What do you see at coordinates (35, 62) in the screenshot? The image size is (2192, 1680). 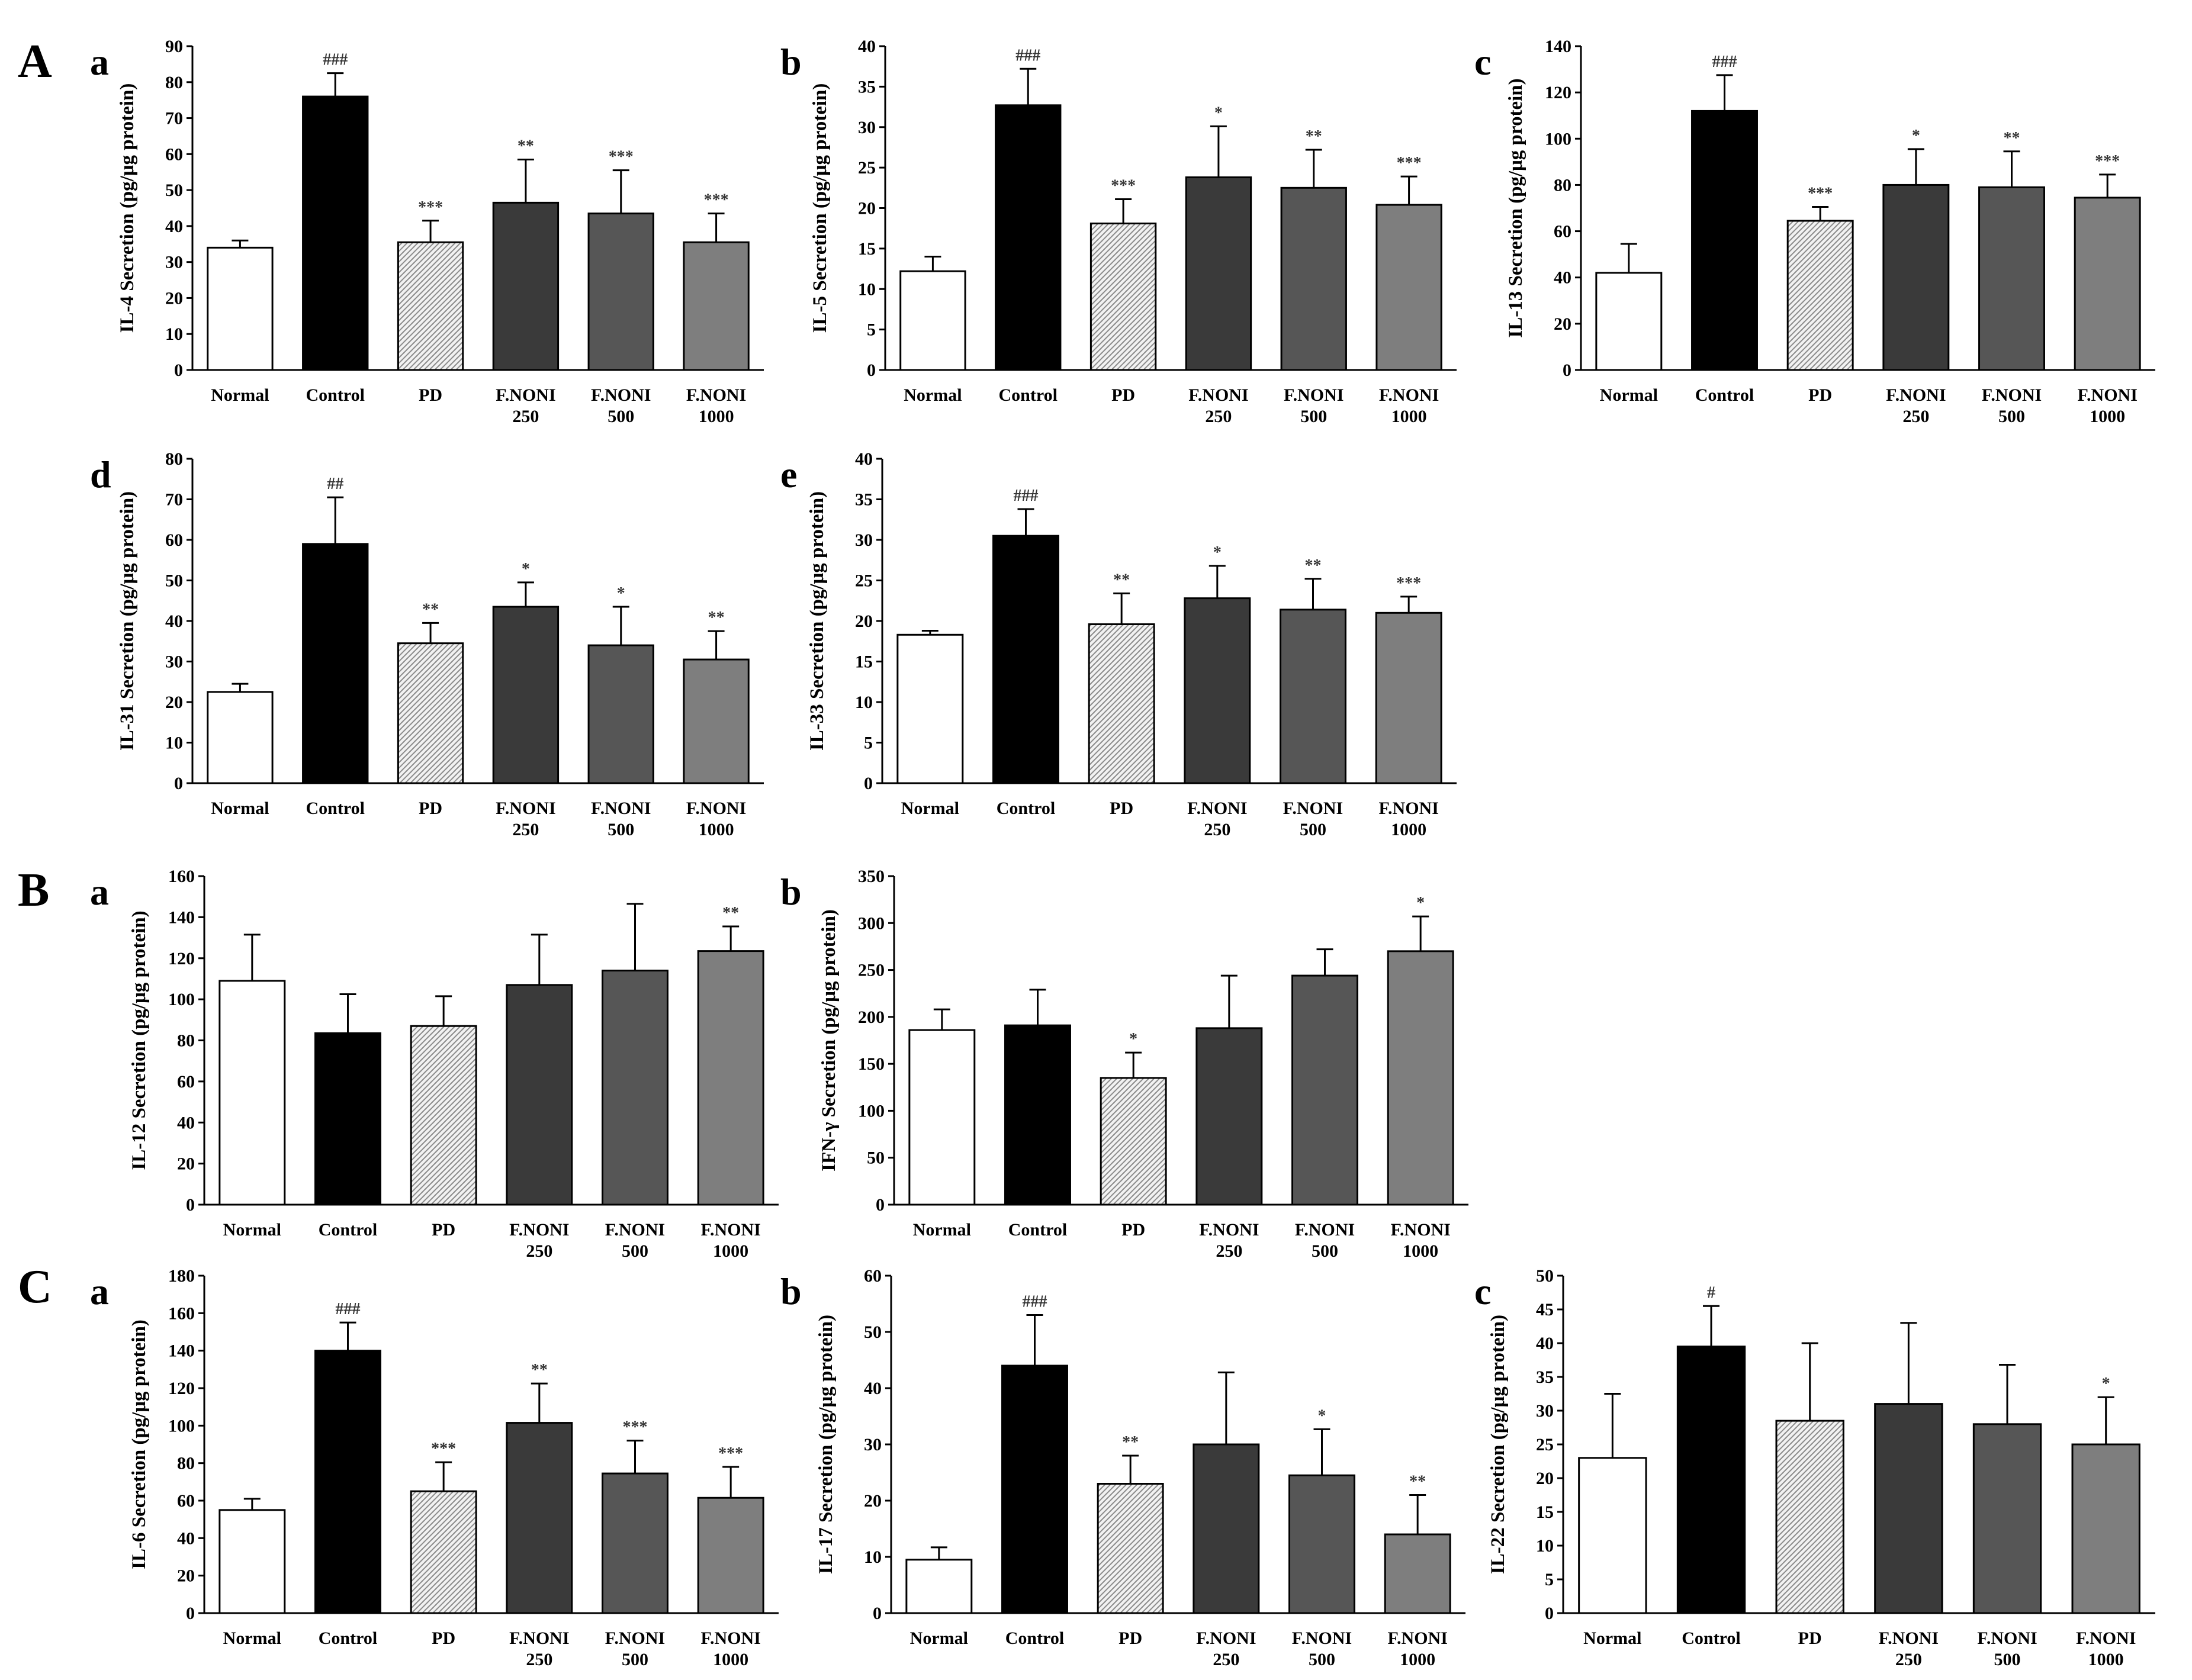 I see `group-label-a: A` at bounding box center [35, 62].